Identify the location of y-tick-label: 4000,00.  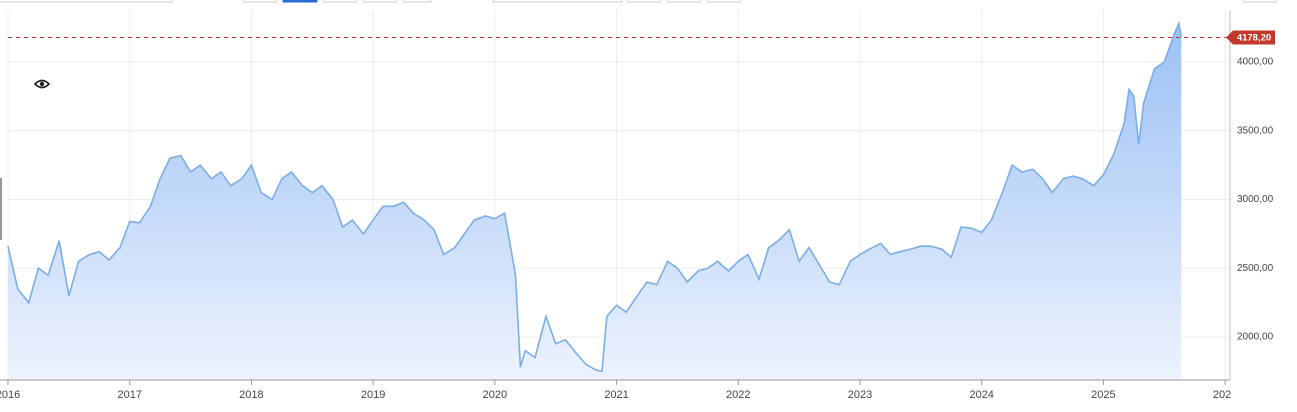
(1255, 62).